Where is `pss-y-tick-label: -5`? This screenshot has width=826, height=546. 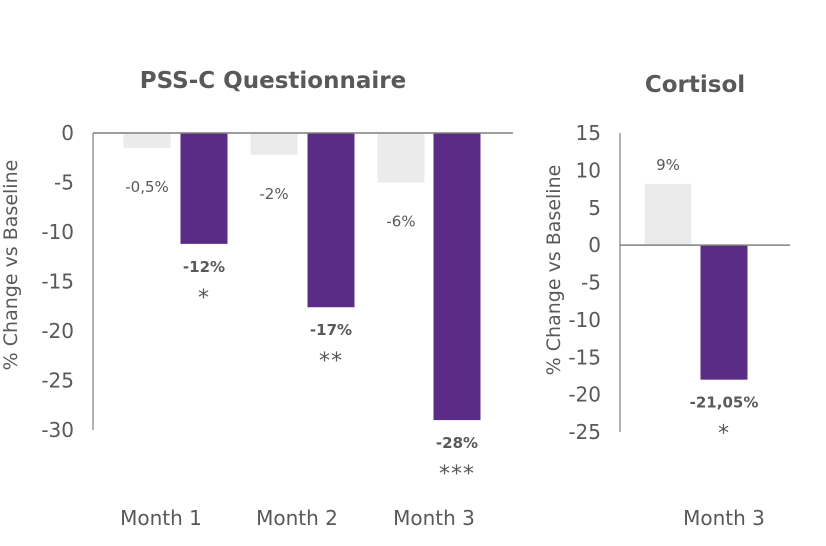
pss-y-tick-label: -5 is located at coordinates (64, 183).